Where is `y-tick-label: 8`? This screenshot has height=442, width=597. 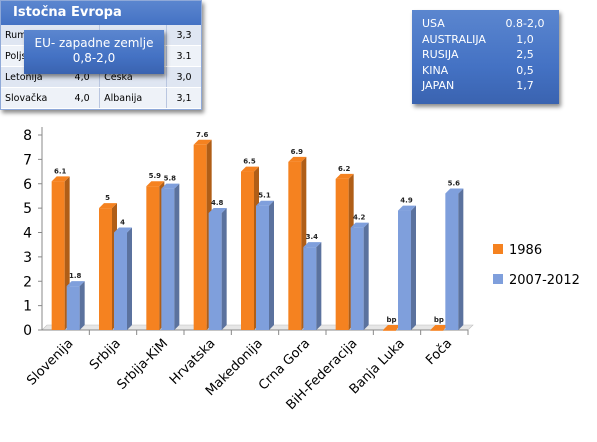
y-tick-label: 8 is located at coordinates (27, 136).